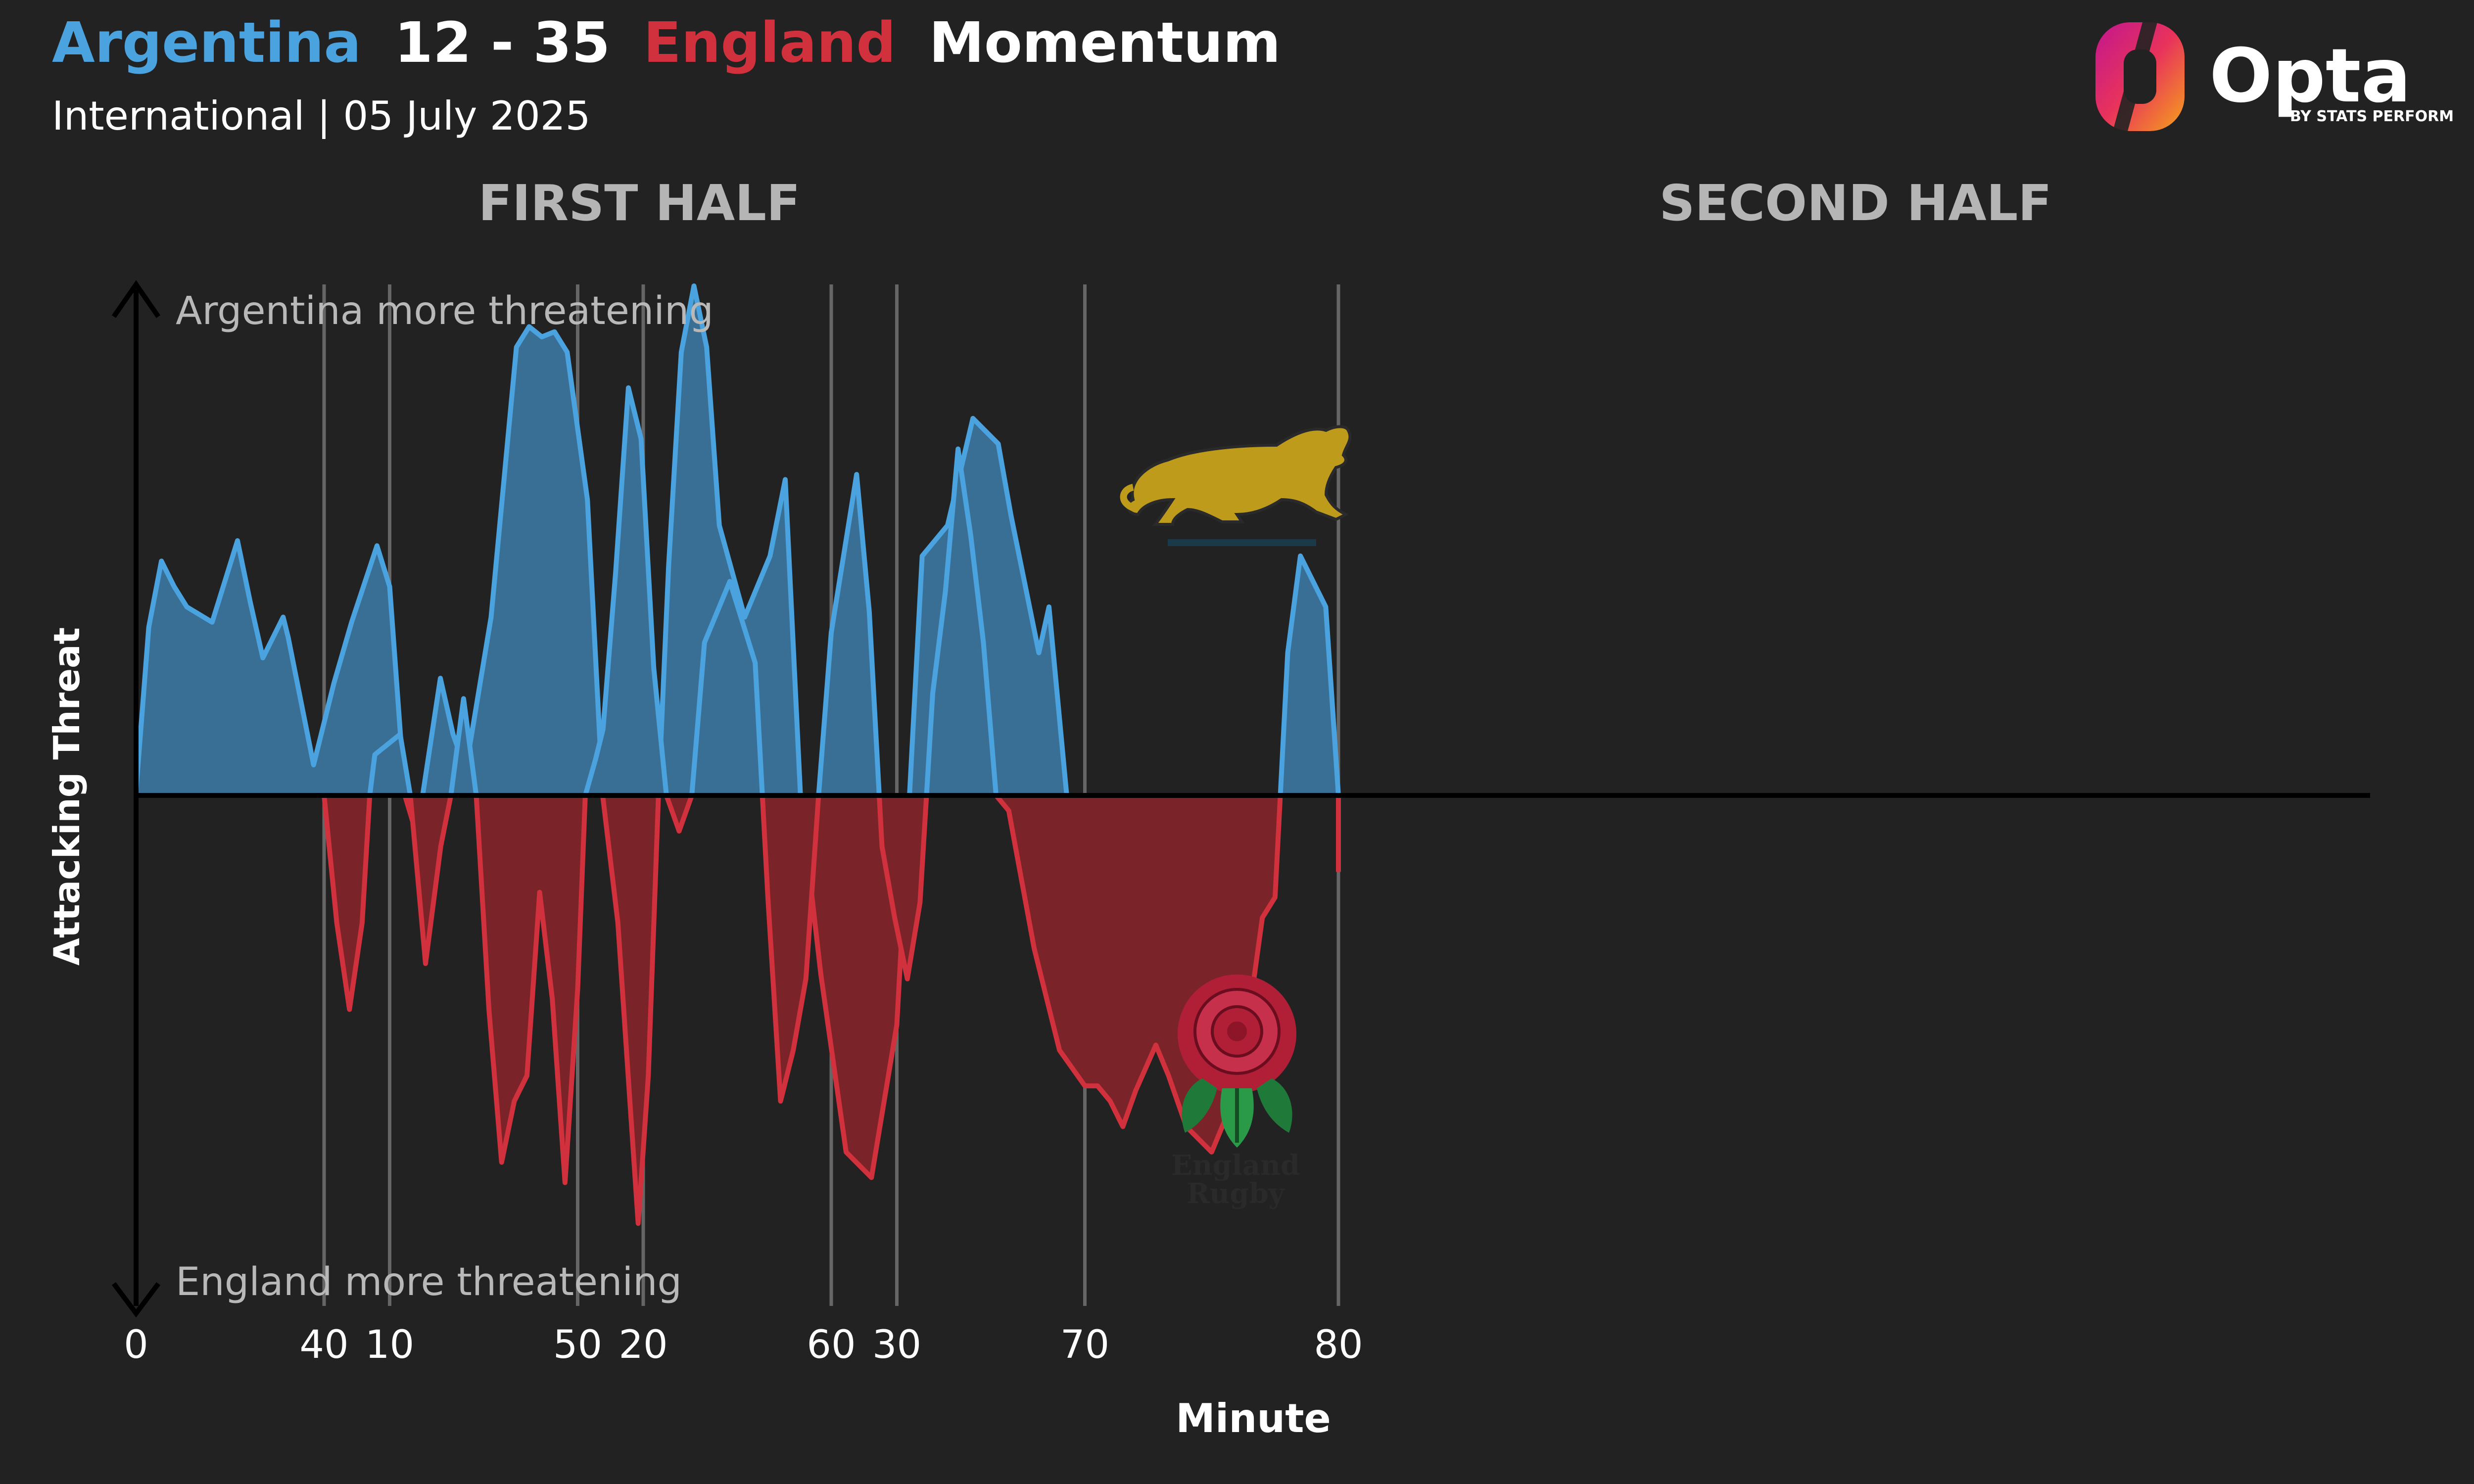 The height and width of the screenshot is (1484, 2474). What do you see at coordinates (1855, 203) in the screenshot?
I see `second-half-title: SECOND HALF` at bounding box center [1855, 203].